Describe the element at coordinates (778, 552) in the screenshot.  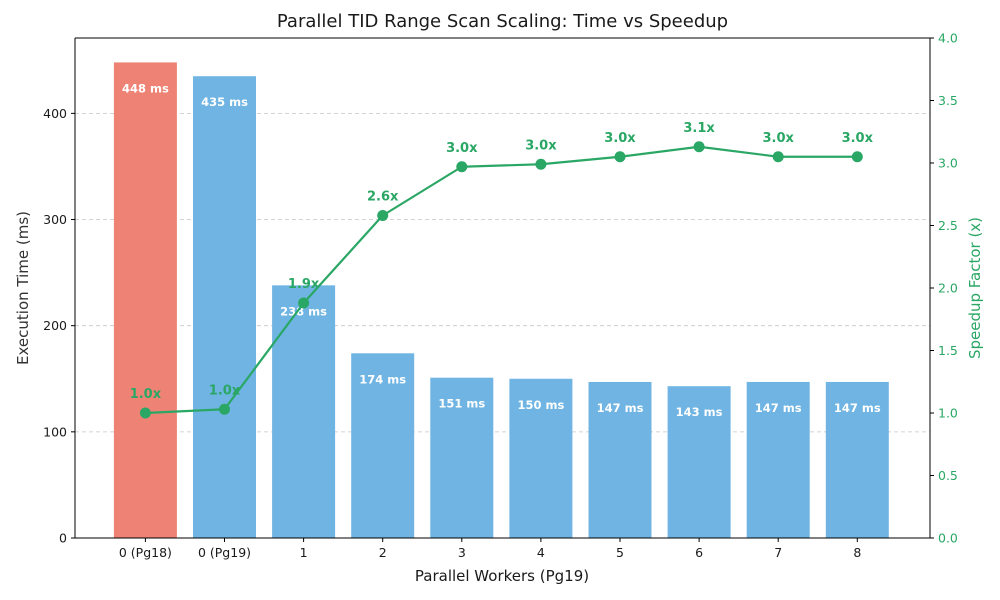
I see `x-tick-label: 7` at that location.